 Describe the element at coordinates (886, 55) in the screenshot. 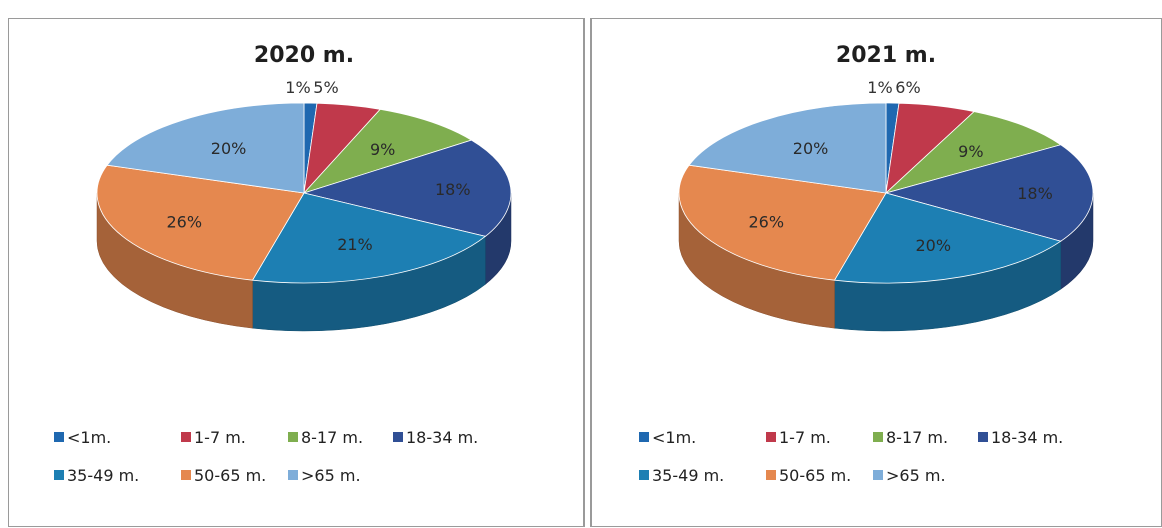

I see `chart-title: 2021 m.` at that location.